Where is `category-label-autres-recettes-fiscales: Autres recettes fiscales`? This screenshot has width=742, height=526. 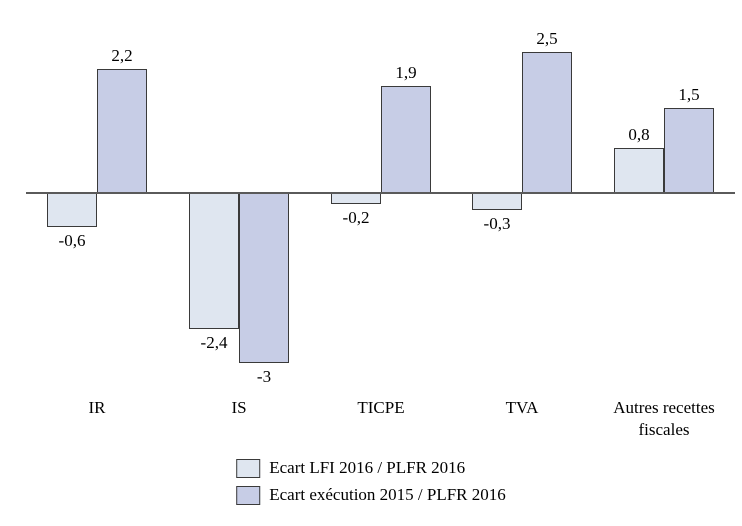 category-label-autres-recettes-fiscales: Autres recettes fiscales is located at coordinates (664, 419).